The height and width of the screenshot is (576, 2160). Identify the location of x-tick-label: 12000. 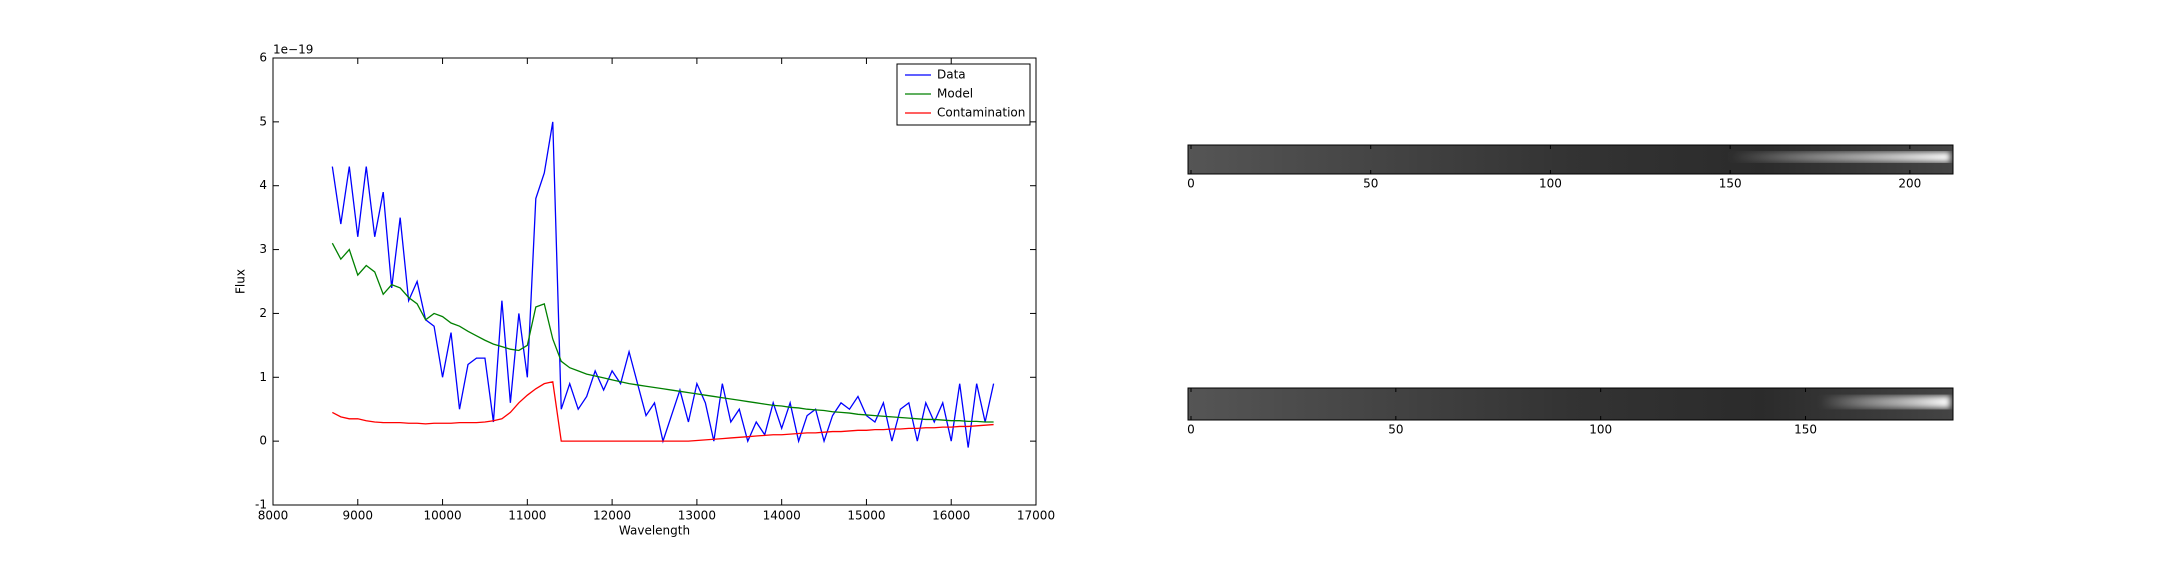
(612, 516).